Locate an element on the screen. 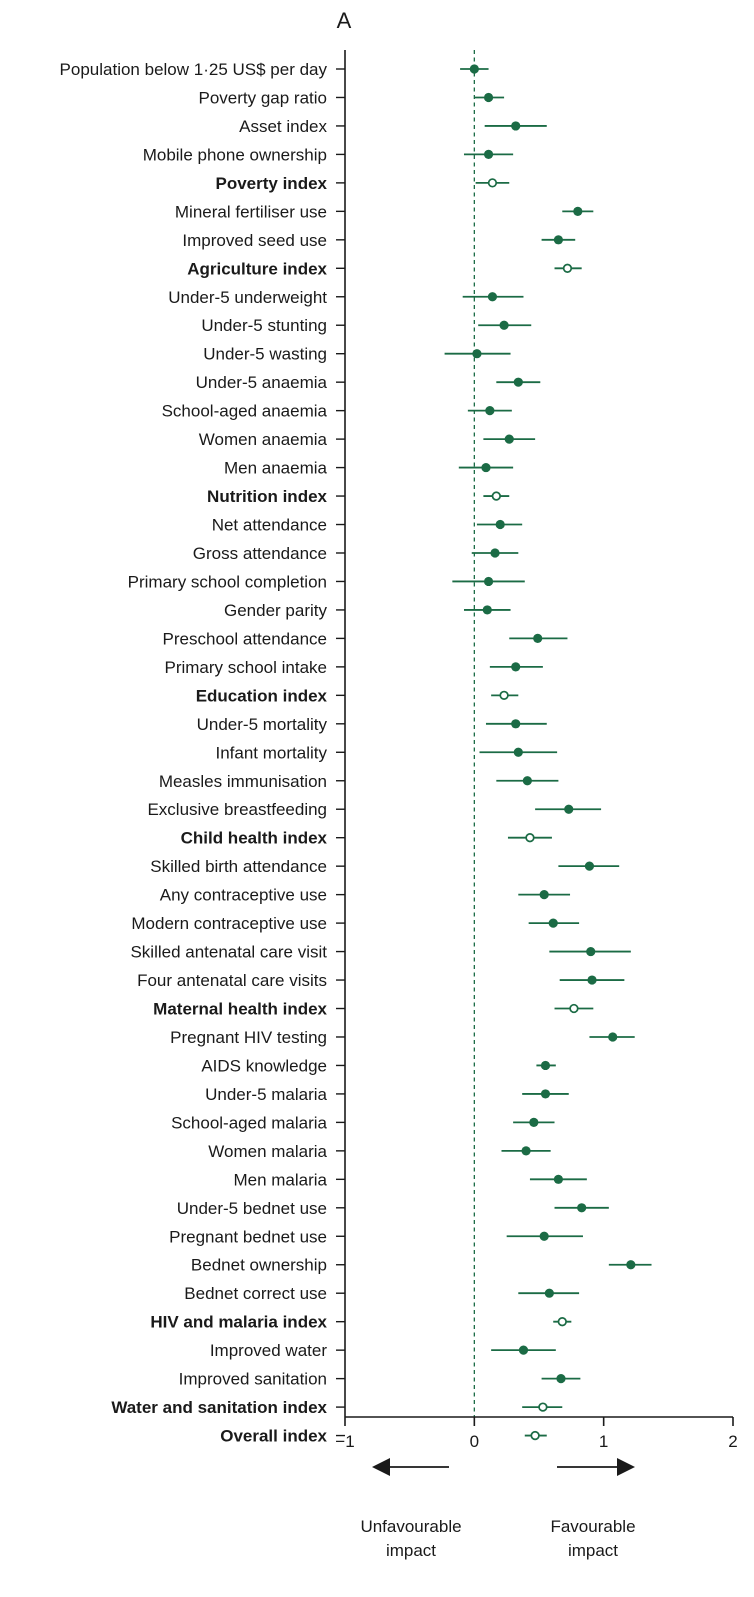  row-label: Preschool attendance is located at coordinates (245, 638).